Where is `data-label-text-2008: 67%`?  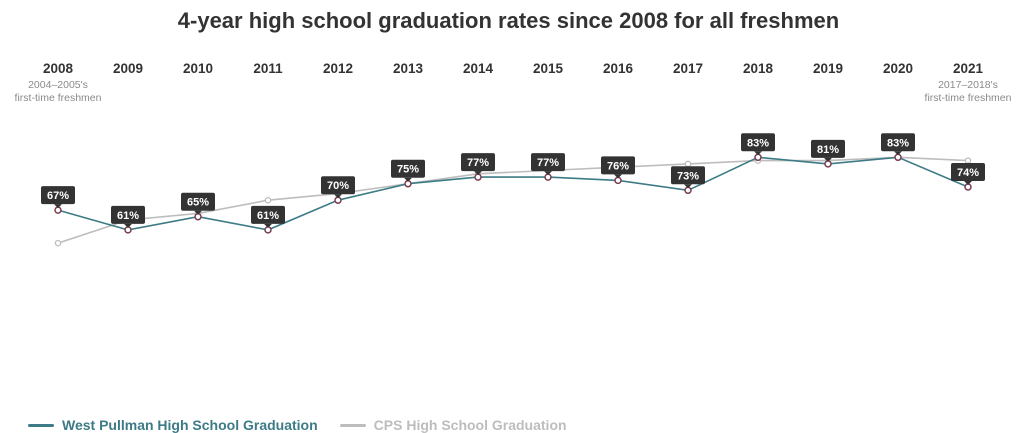 data-label-text-2008: 67% is located at coordinates (58, 196).